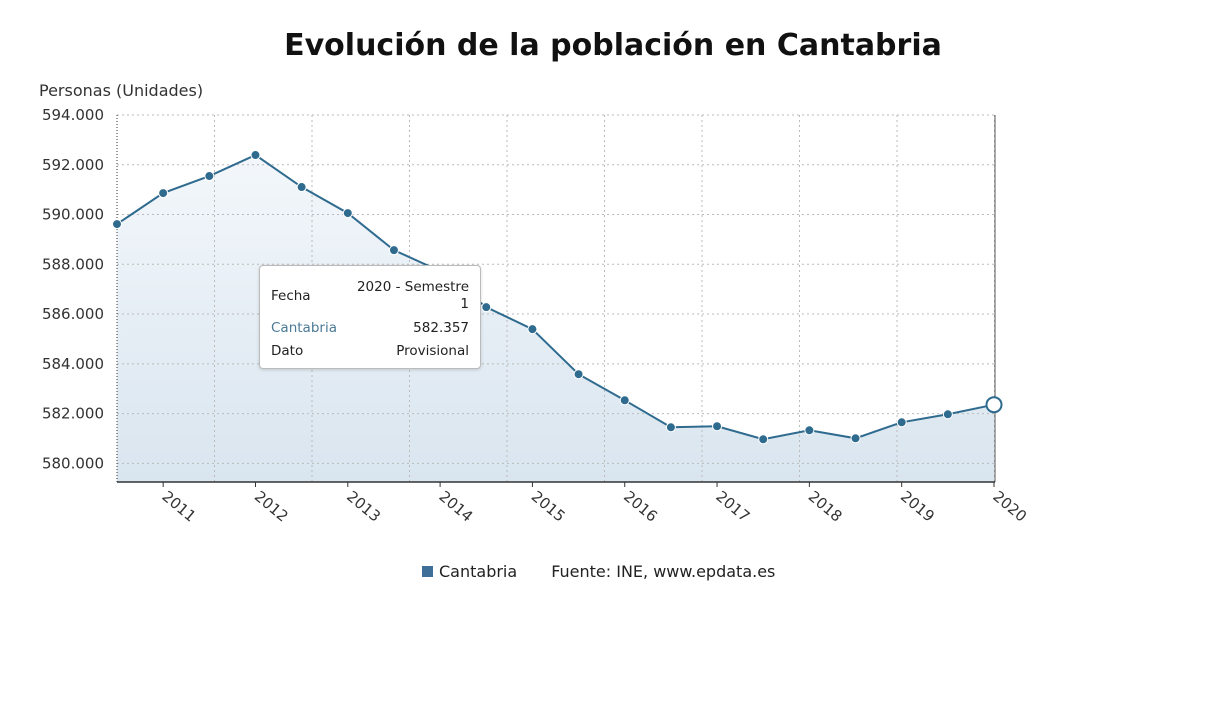  What do you see at coordinates (1009, 506) in the screenshot?
I see `x-tick-label: 2020` at bounding box center [1009, 506].